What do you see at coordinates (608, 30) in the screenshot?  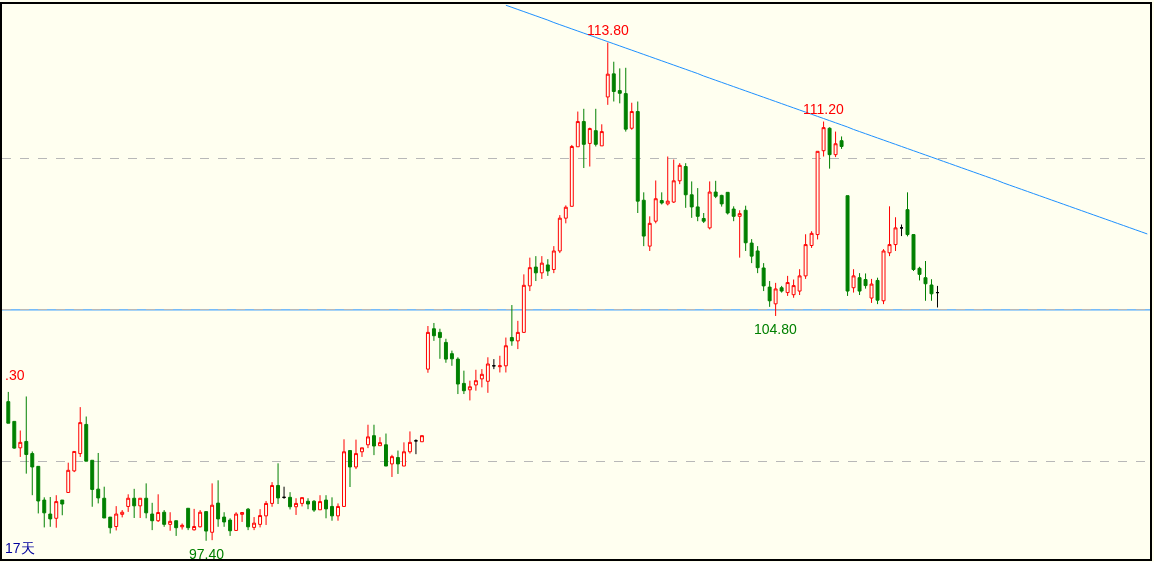 I see `annotation: 113.80` at bounding box center [608, 30].